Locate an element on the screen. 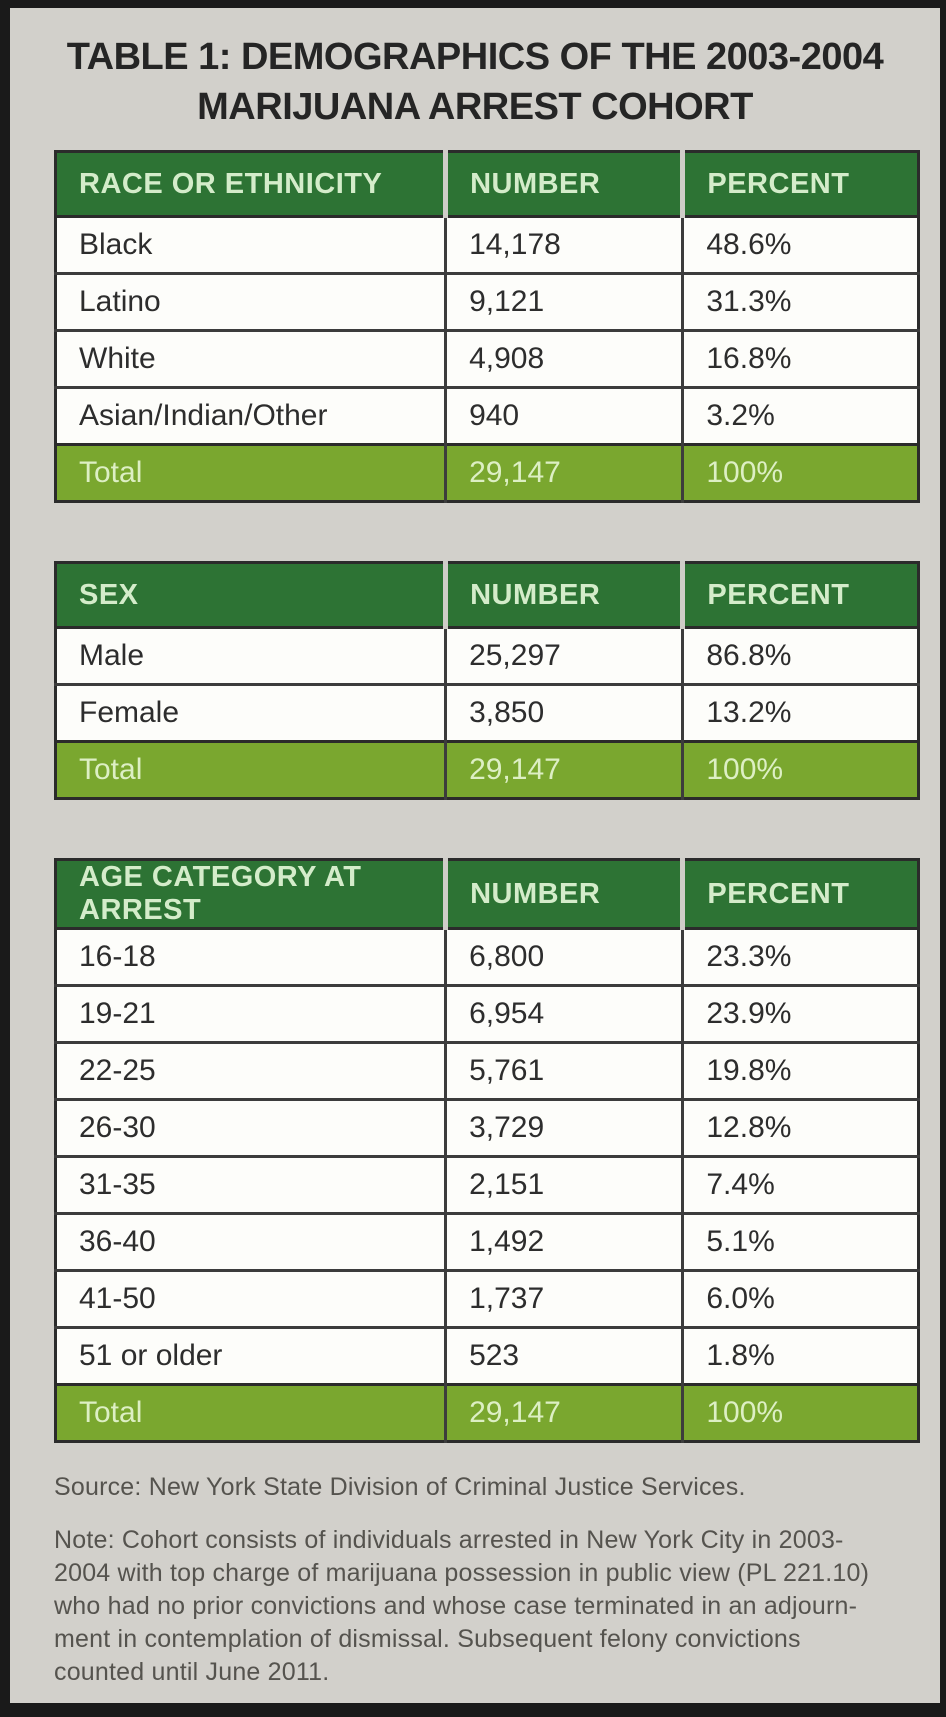 Image resolution: width=946 pixels, height=1717 pixels. cell-number: 6,954 is located at coordinates (563, 1013).